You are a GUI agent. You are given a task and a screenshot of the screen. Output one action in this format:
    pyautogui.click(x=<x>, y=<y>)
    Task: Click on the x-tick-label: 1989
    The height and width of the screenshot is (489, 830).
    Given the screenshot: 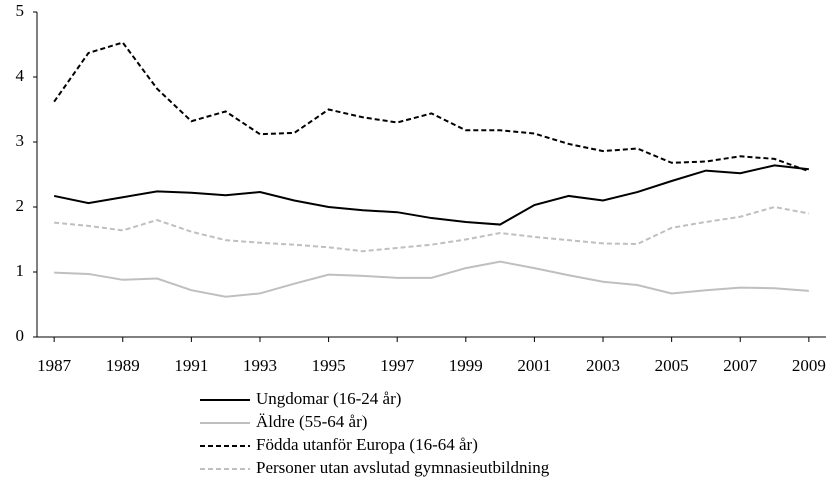 What is the action you would take?
    pyautogui.click(x=123, y=365)
    